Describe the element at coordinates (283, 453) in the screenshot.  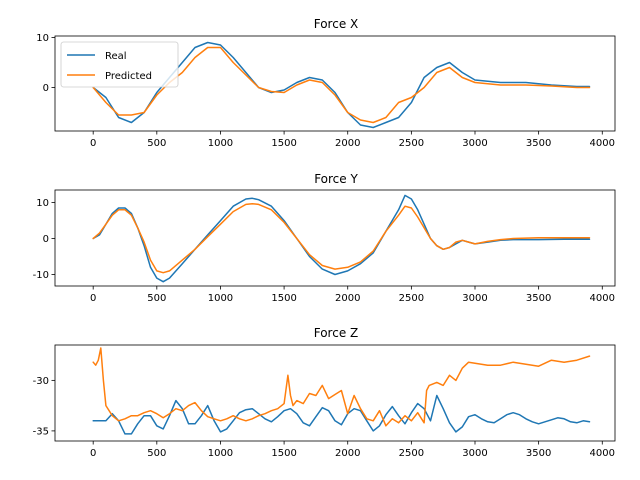
I see `force-z-x-tick-label: 1500` at that location.